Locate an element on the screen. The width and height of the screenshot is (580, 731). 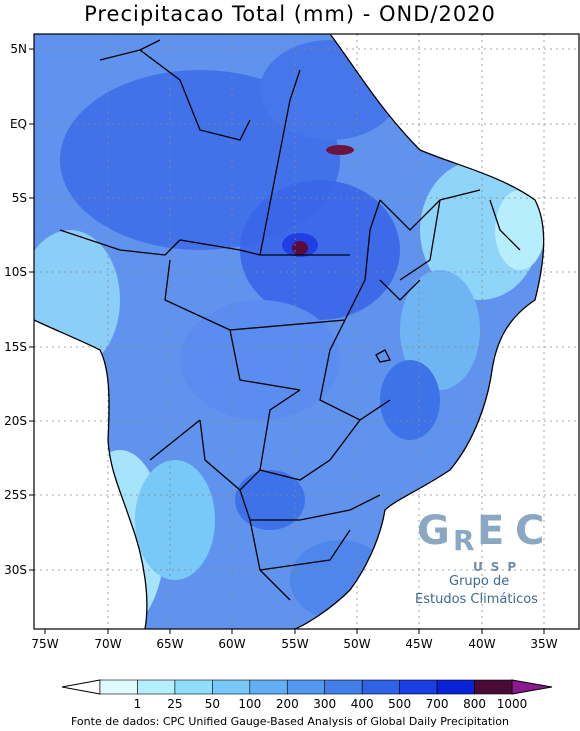
lat-label-10s: 10S is located at coordinates (15, 272).